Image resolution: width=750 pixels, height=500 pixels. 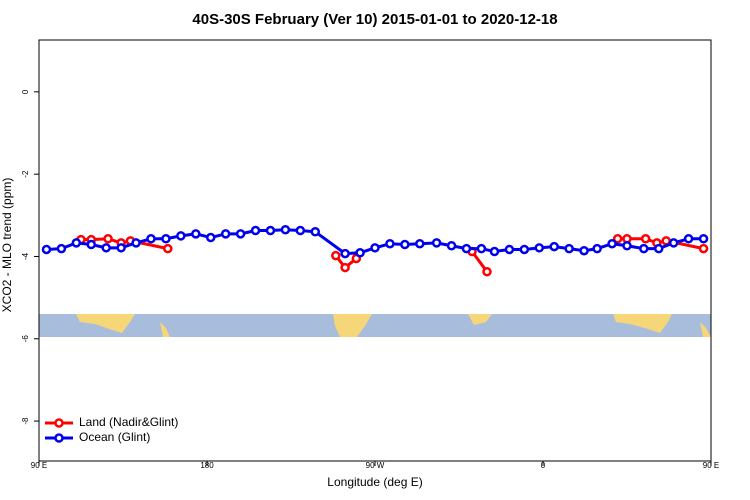 I want to click on ocean-band, so click(x=375, y=325).